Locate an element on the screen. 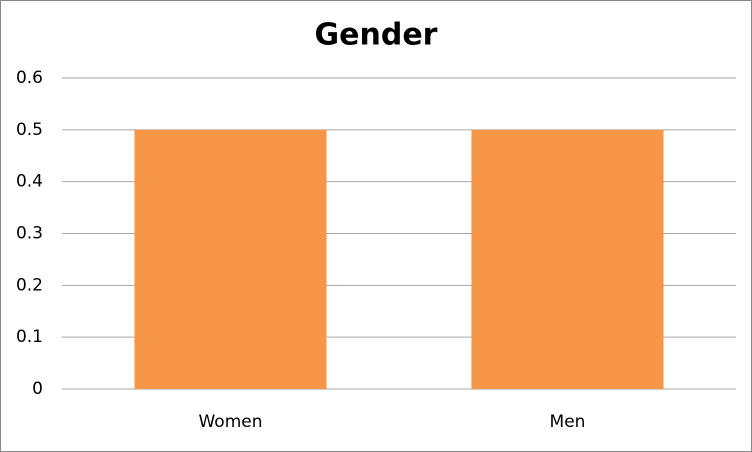  y-tick-label: 0.2 is located at coordinates (29, 285).